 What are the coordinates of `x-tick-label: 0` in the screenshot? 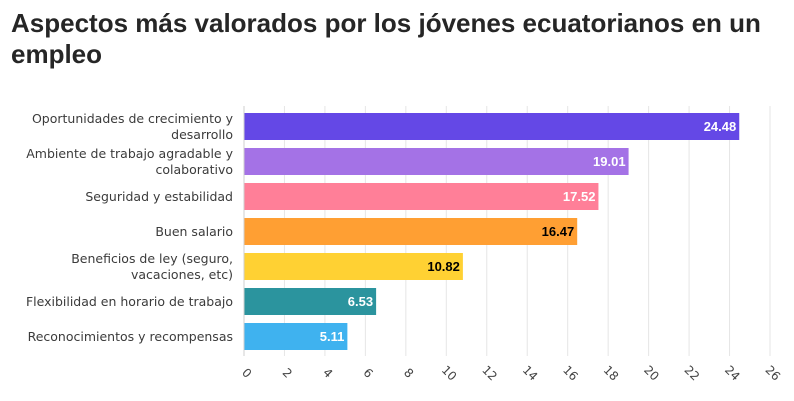 It's located at (246, 373).